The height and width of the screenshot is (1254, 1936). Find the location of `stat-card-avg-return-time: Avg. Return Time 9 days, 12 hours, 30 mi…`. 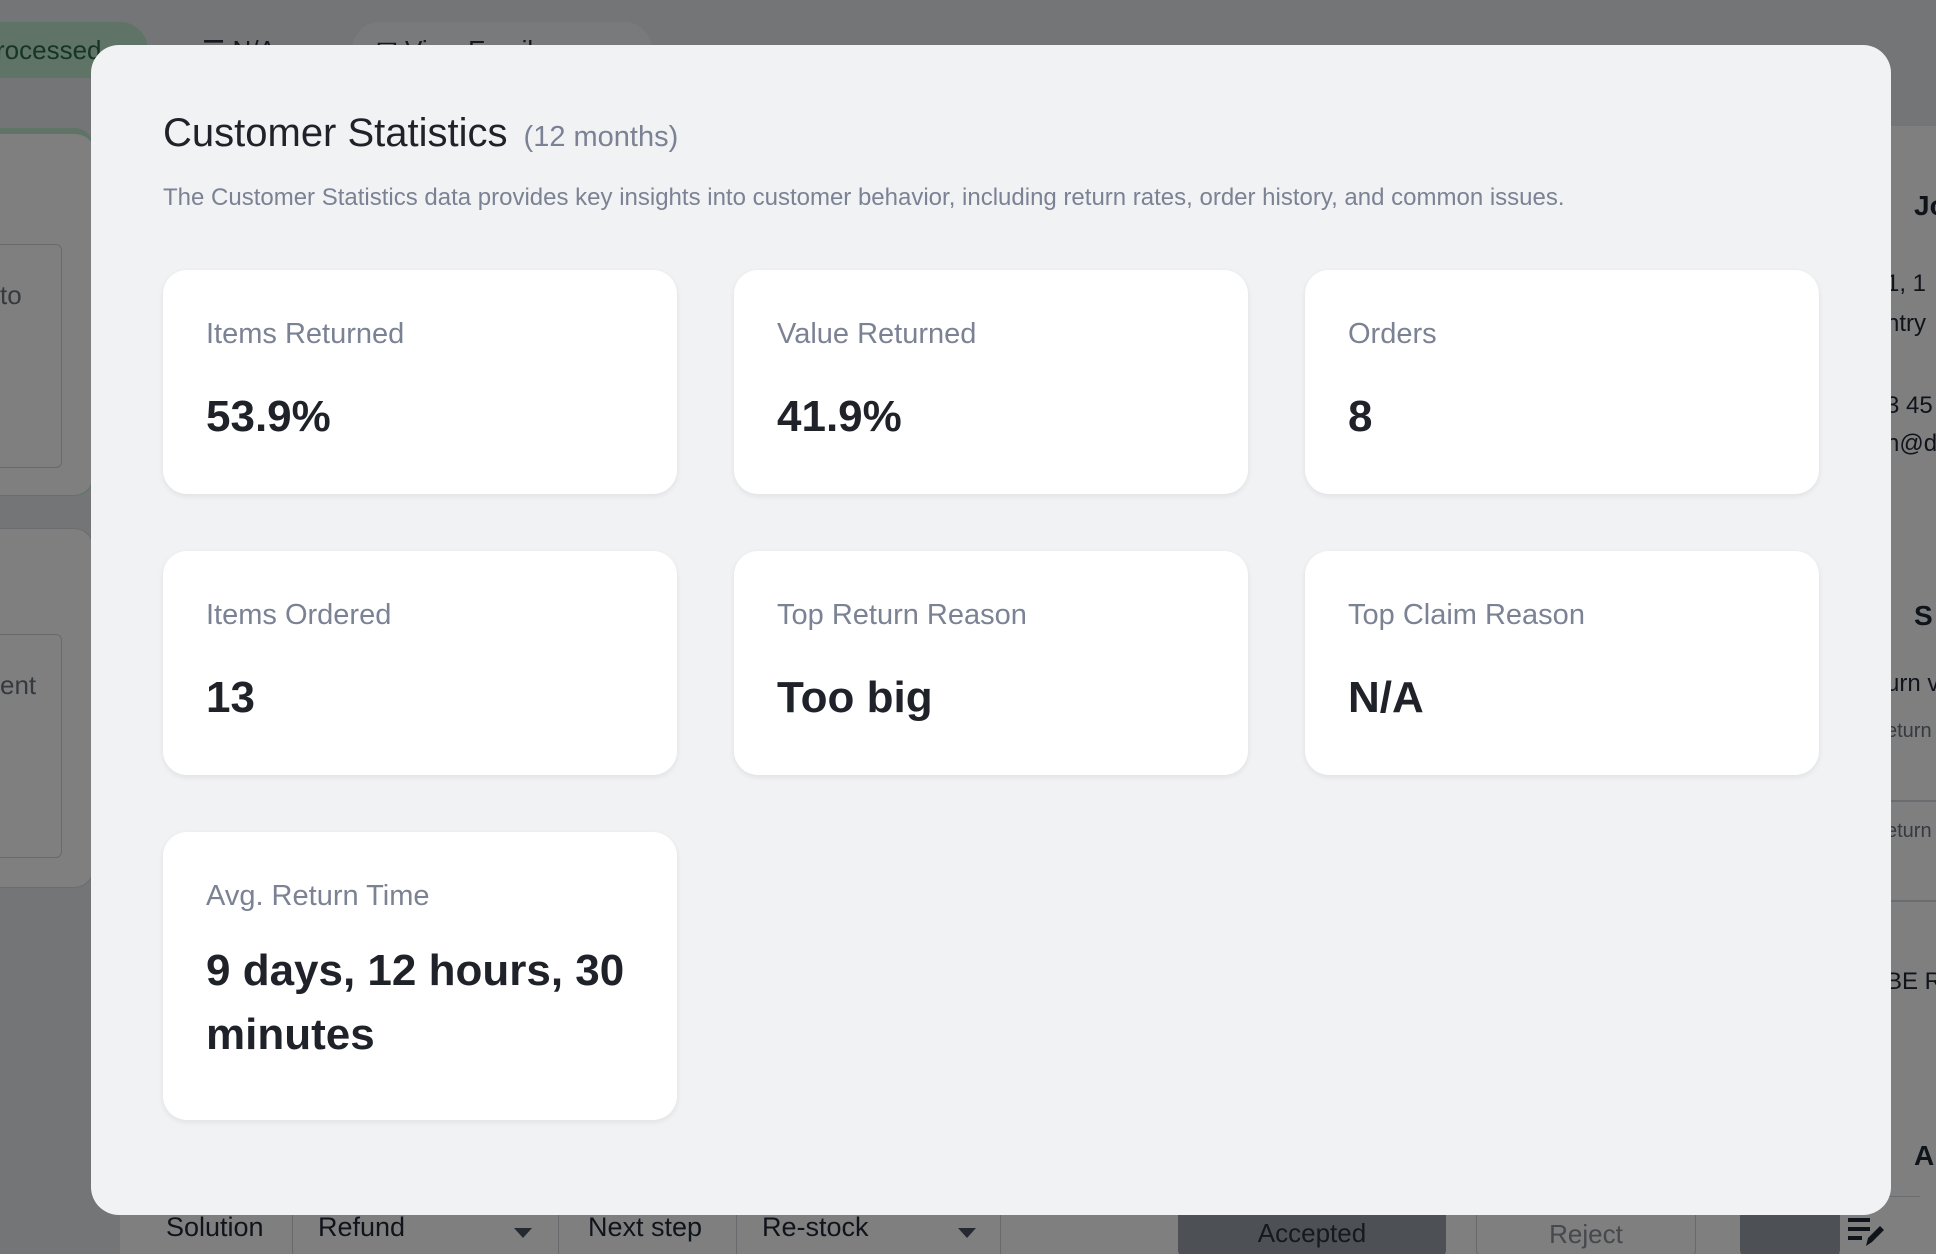

stat-card-avg-return-time: Avg. Return Time 9 days, 12 hours, 30 mi… is located at coordinates (420, 976).